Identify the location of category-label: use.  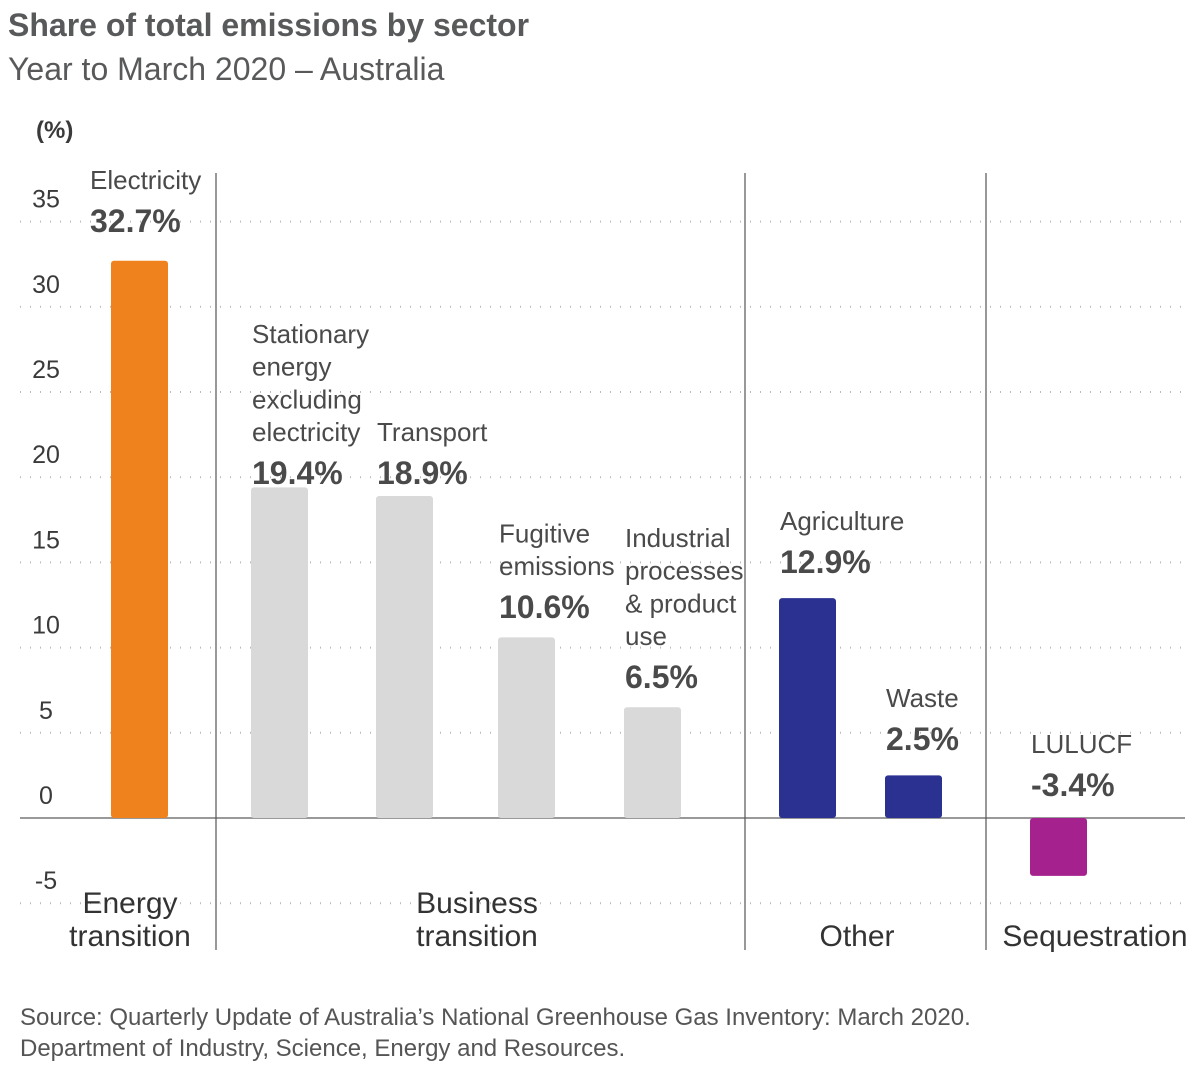
(646, 636).